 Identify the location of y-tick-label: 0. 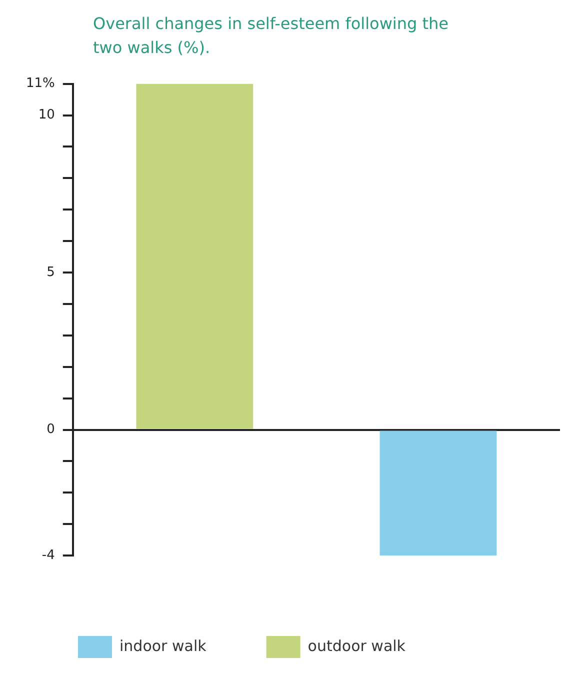
(50, 430).